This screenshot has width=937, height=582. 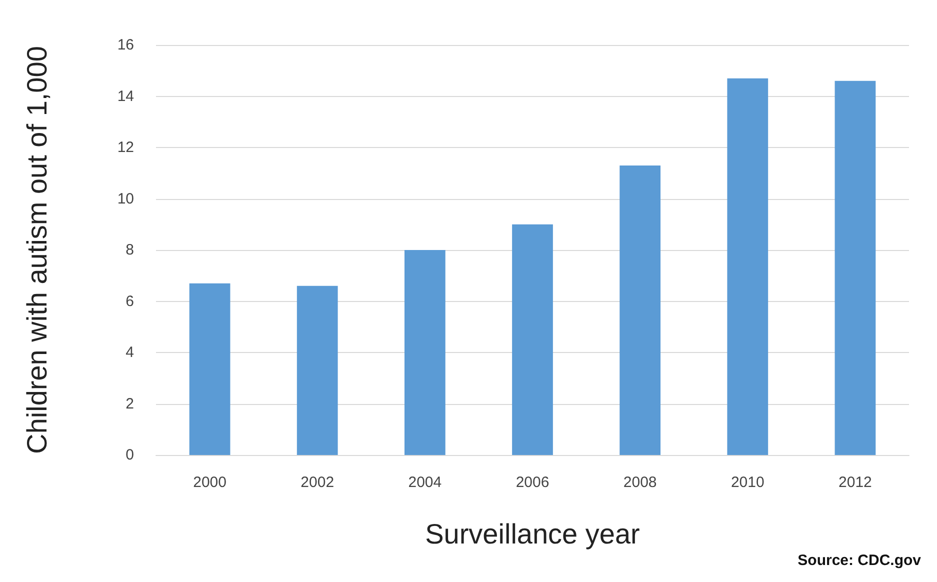 What do you see at coordinates (860, 560) in the screenshot?
I see `source-note: Source: CDC.gov` at bounding box center [860, 560].